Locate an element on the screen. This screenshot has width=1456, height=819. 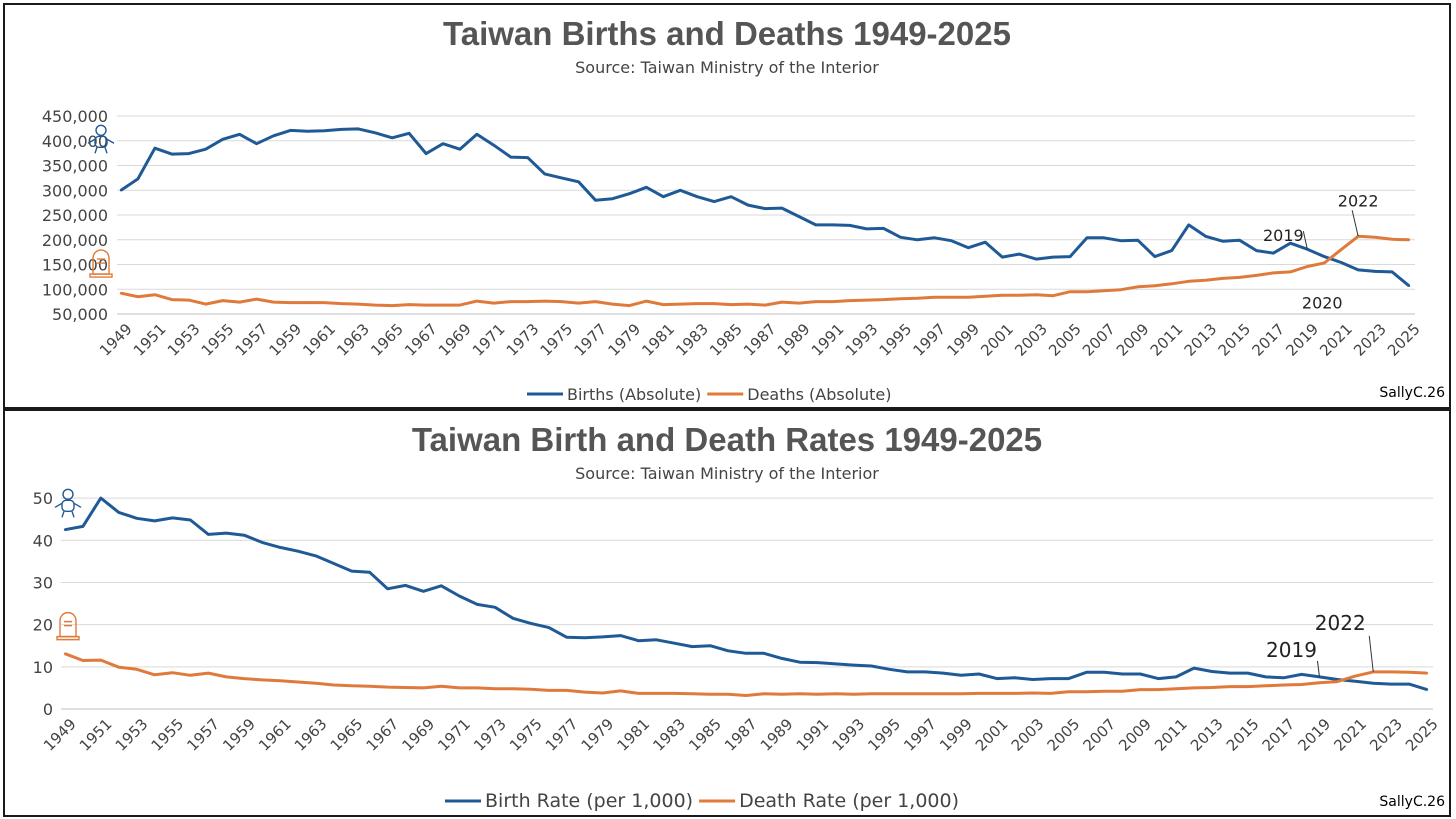
y-tick-label: 100,000 is located at coordinates (75, 289).